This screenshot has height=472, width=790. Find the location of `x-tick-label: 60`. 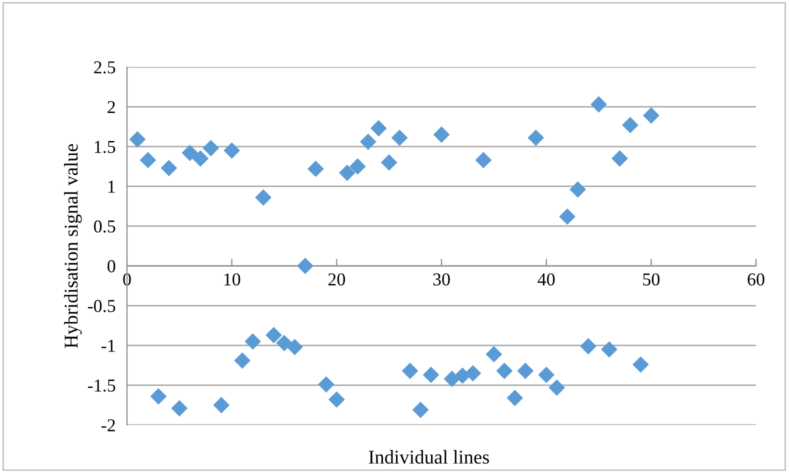

x-tick-label: 60 is located at coordinates (756, 279).